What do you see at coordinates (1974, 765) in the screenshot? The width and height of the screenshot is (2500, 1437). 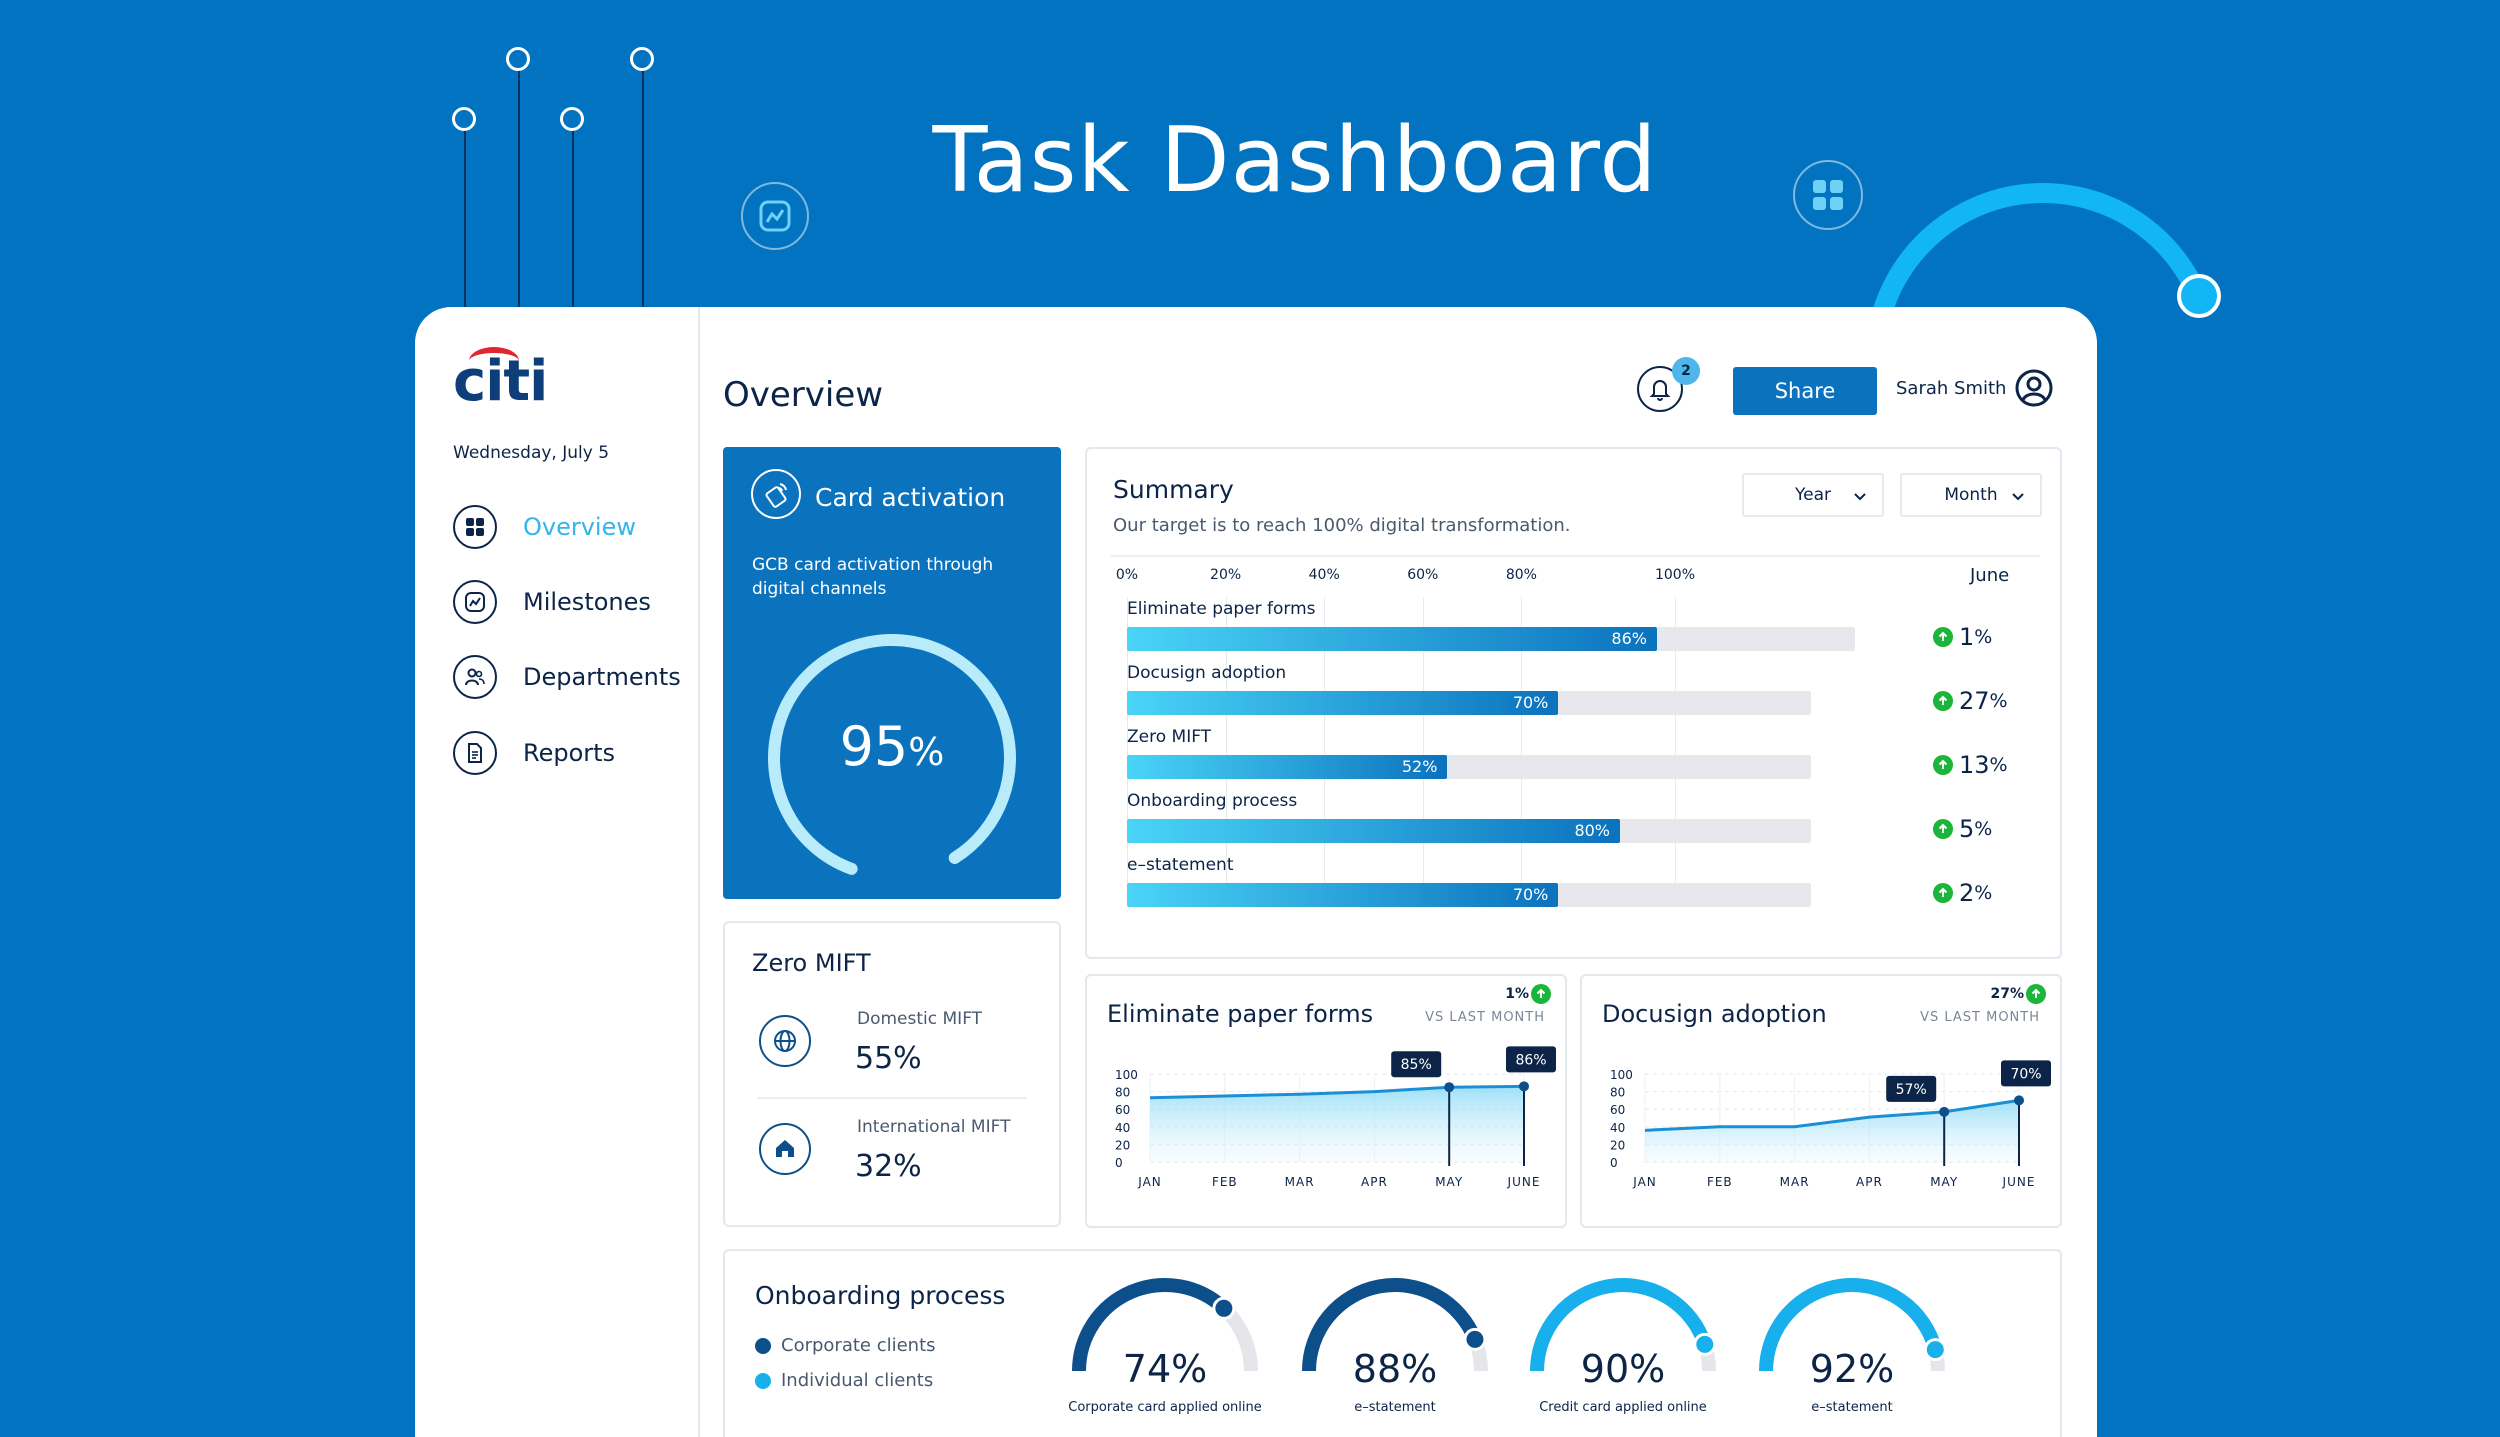 I see `june-change-value: 13` at bounding box center [1974, 765].